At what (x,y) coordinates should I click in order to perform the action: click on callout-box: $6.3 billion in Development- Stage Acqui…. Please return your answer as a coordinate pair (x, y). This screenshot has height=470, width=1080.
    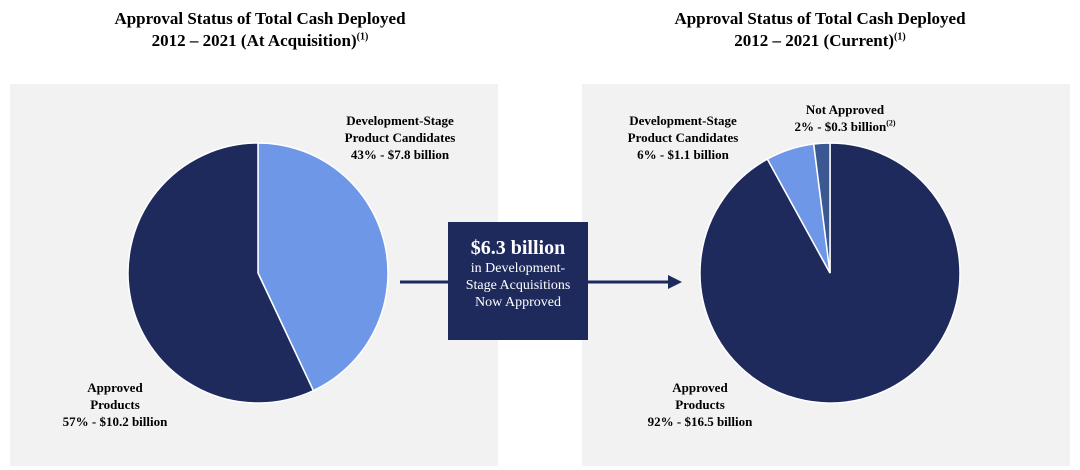
    Looking at the image, I should click on (518, 281).